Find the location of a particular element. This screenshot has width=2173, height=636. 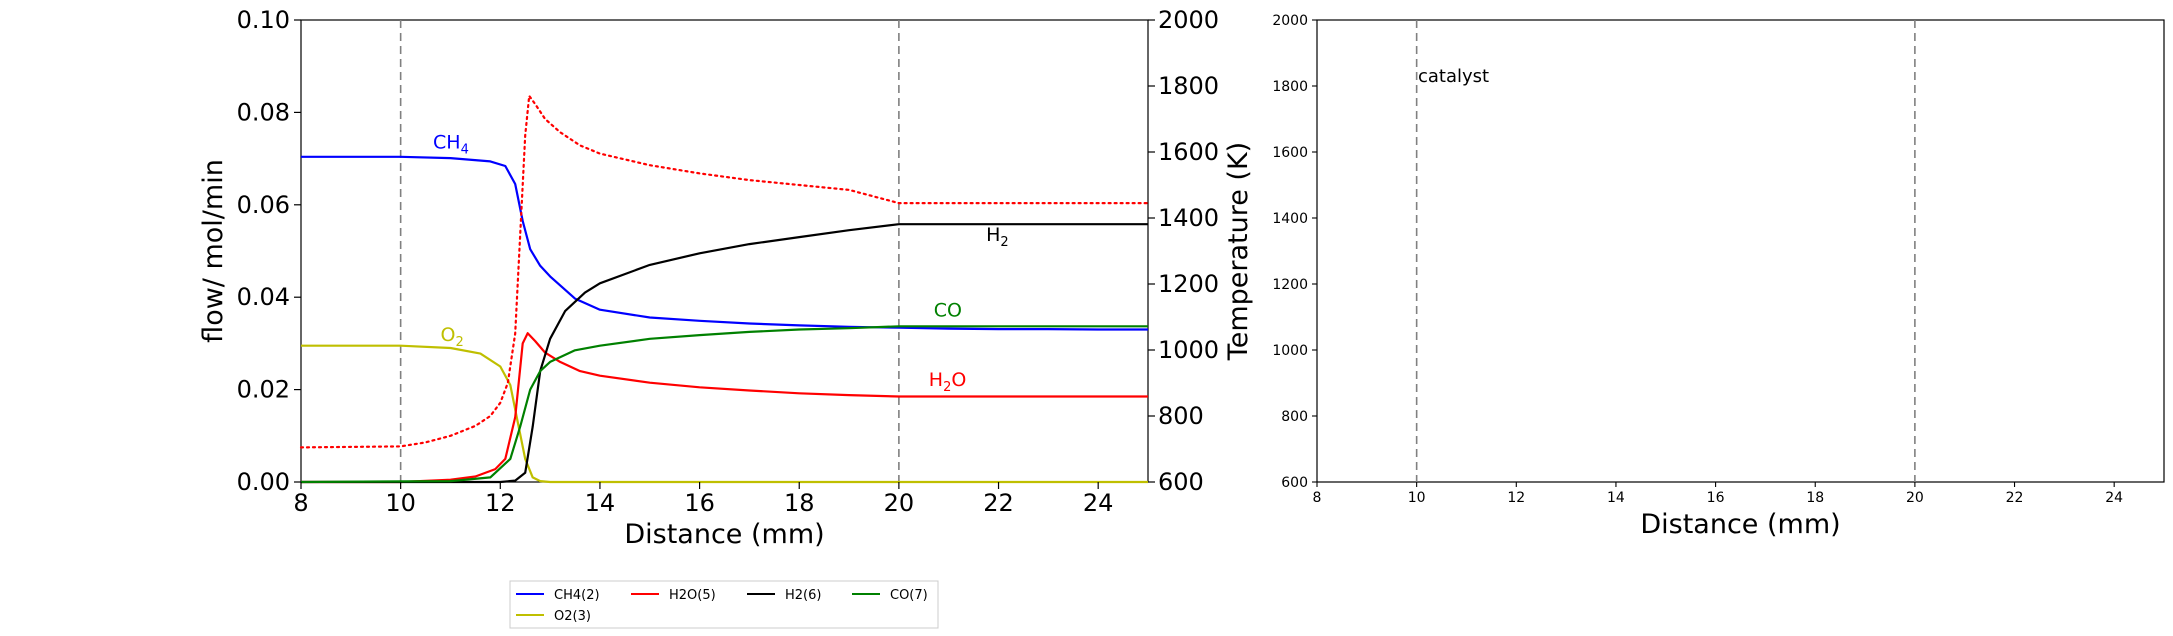

x-tick-label: 20 is located at coordinates (899, 503).